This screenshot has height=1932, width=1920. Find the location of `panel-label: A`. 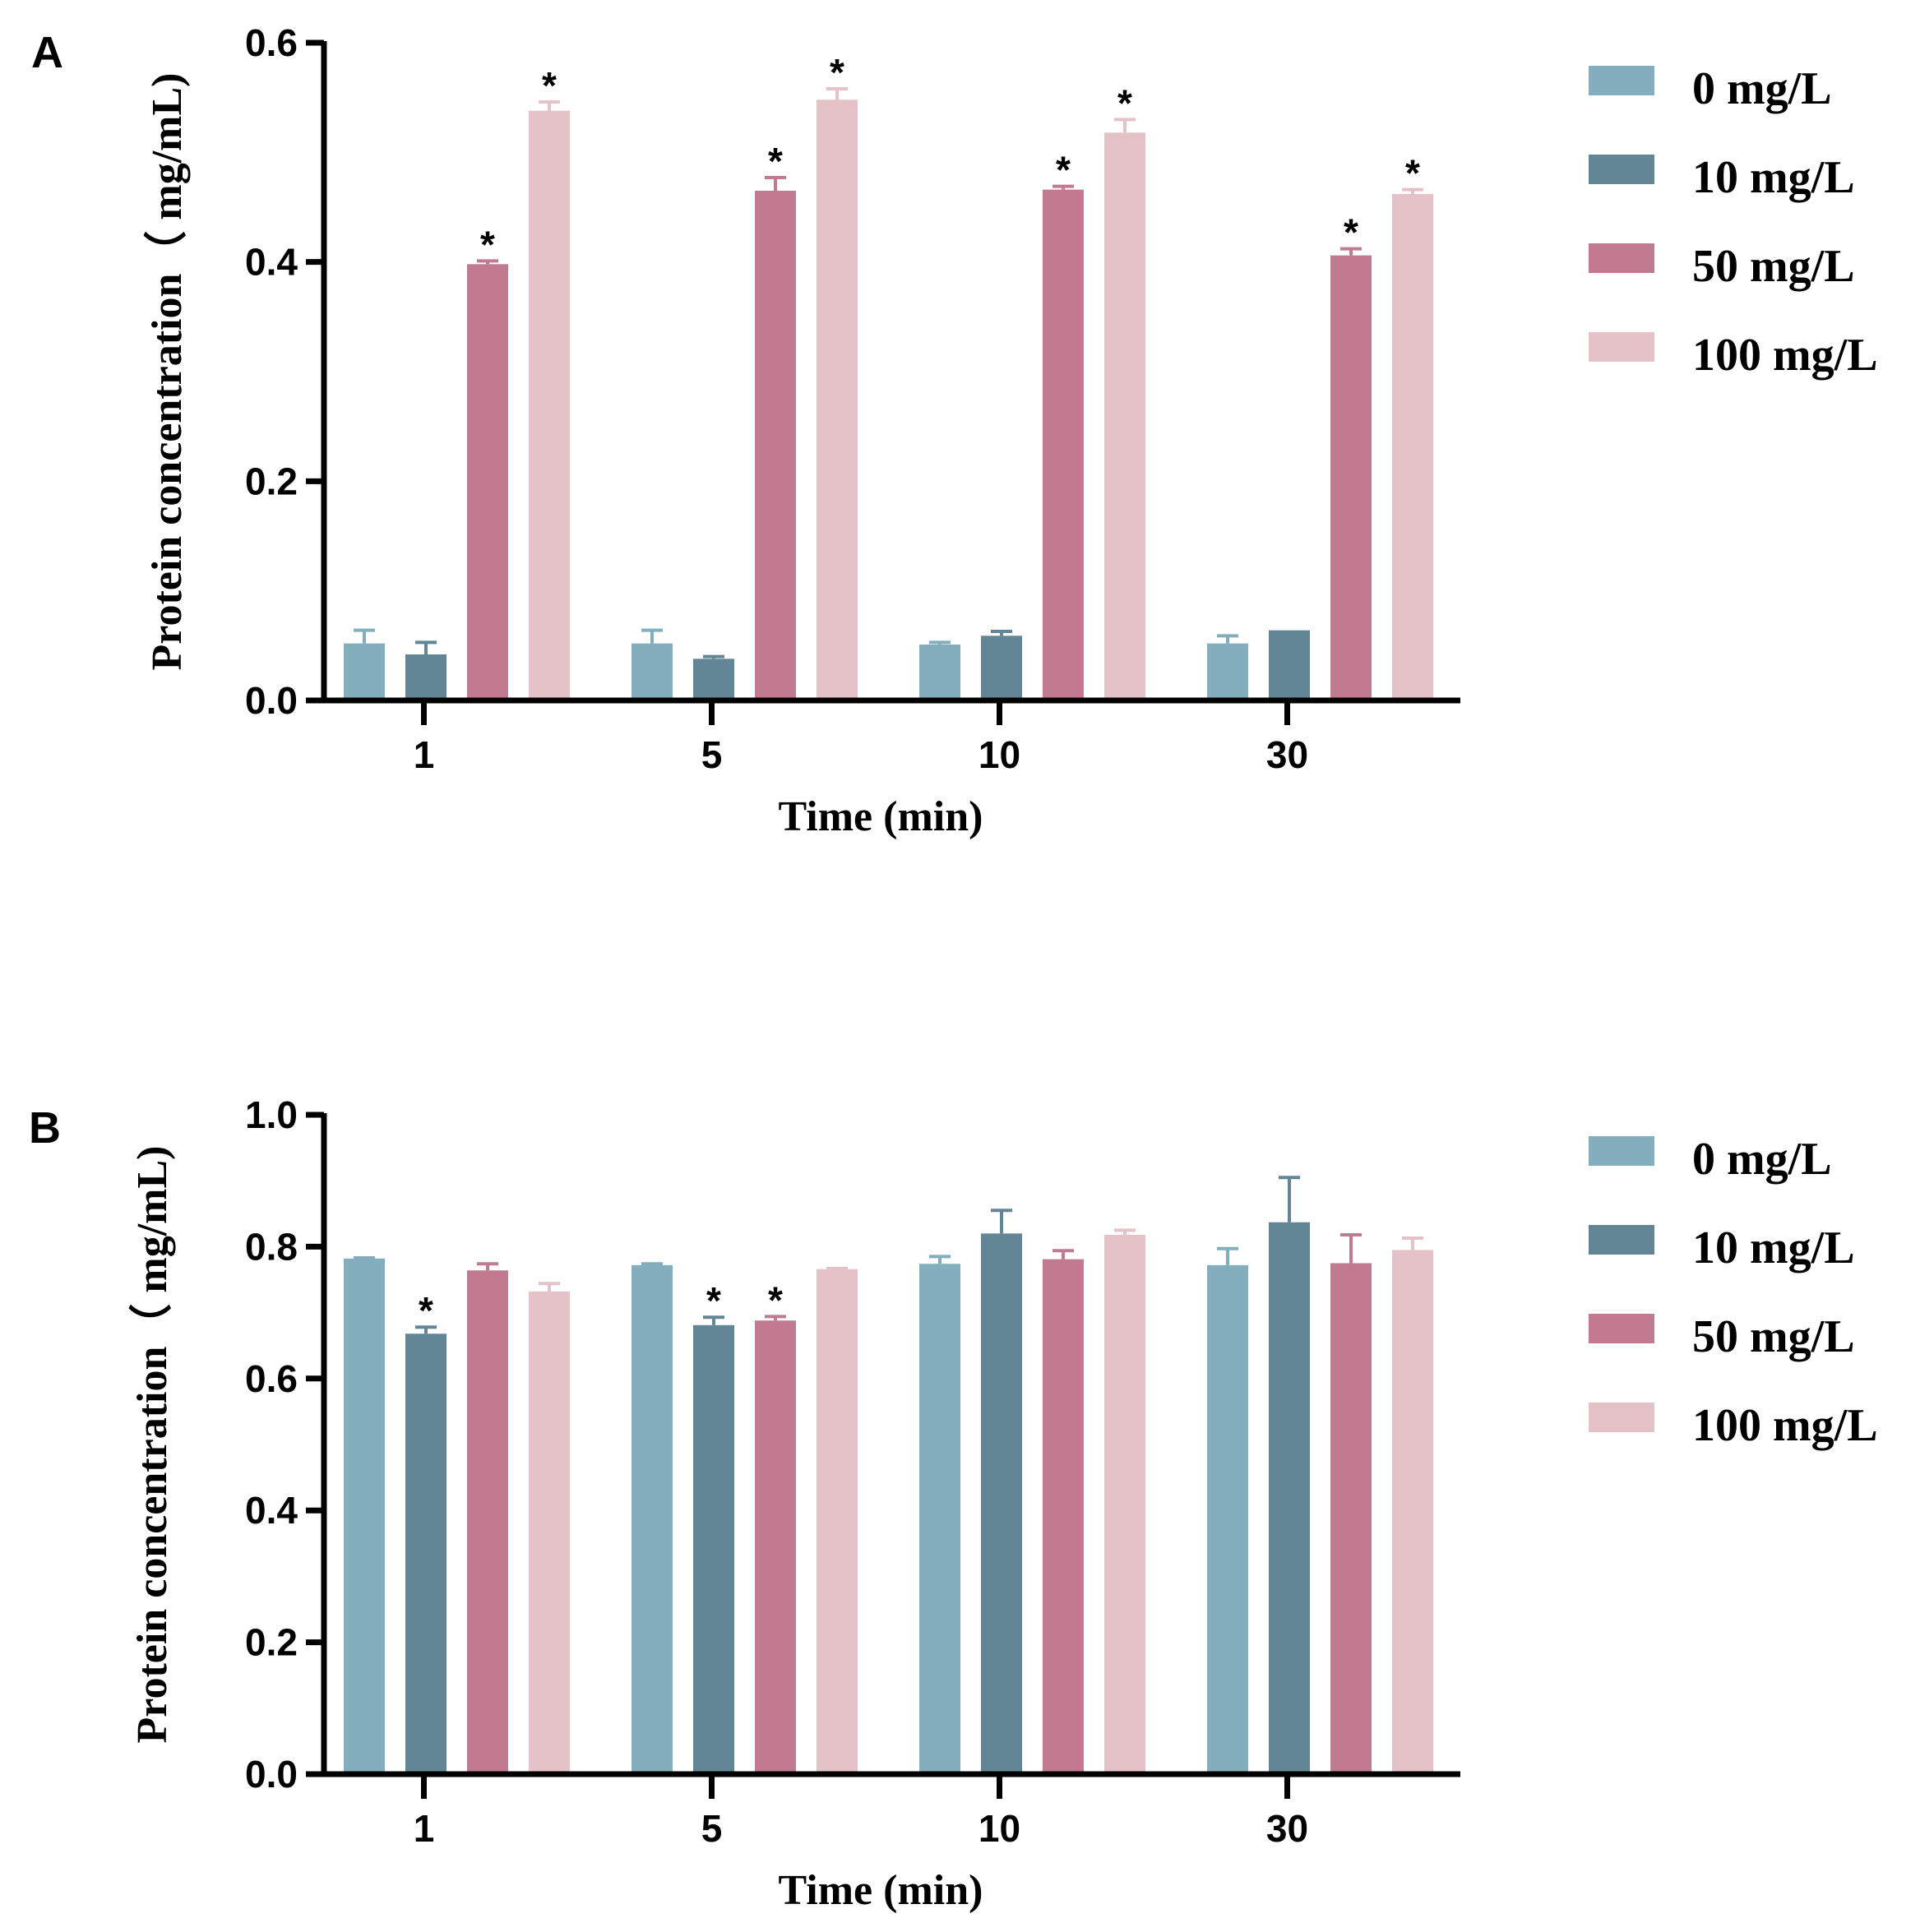

panel-label: A is located at coordinates (47, 52).